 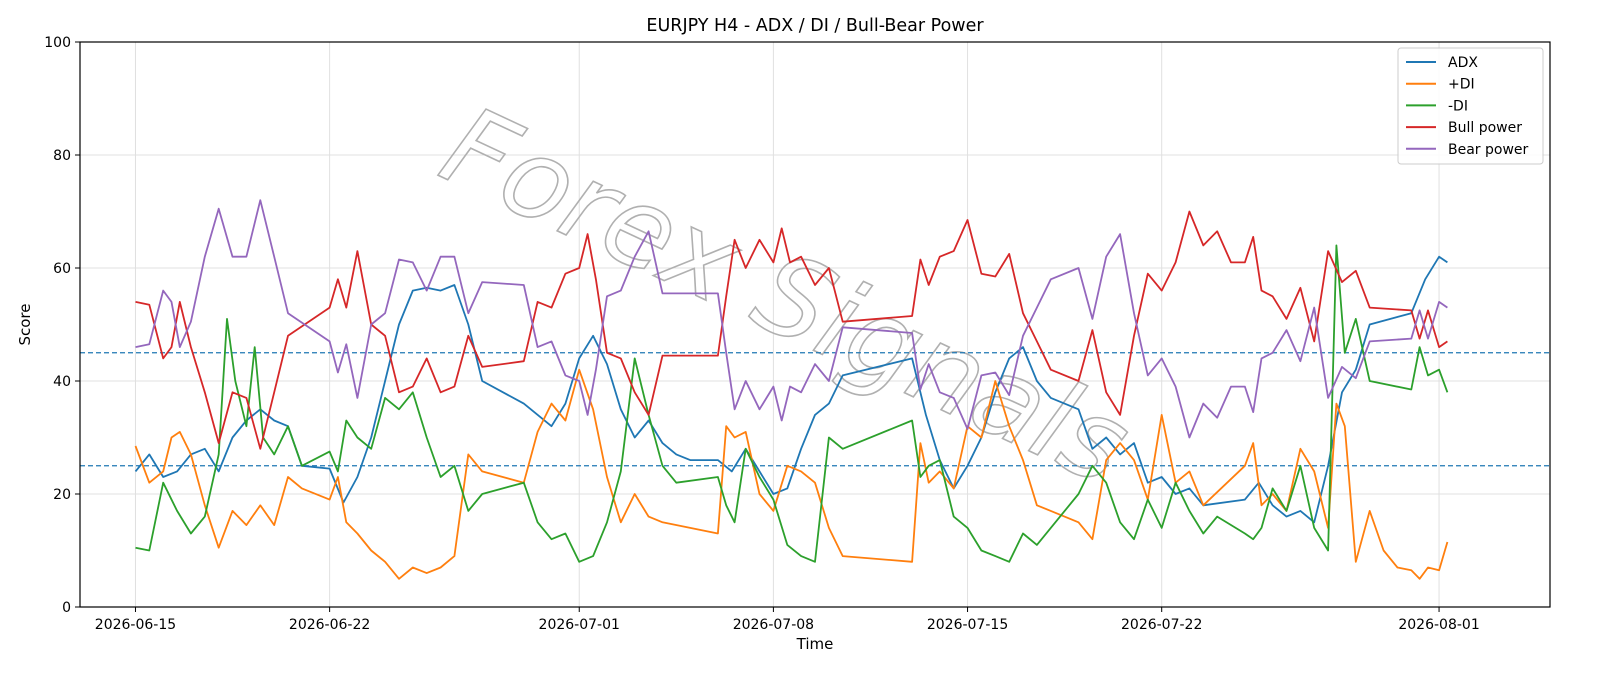 What do you see at coordinates (66, 608) in the screenshot?
I see `y-tick-label: 0` at bounding box center [66, 608].